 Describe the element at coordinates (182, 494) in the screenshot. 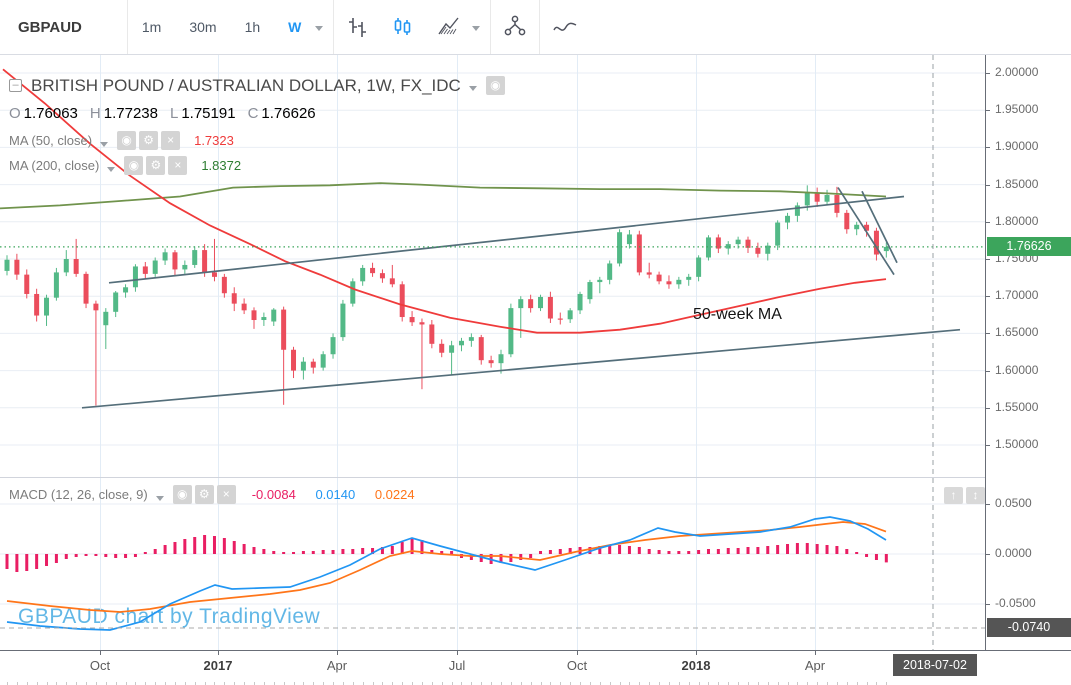

I see `macd-eye-icon: ◉` at that location.